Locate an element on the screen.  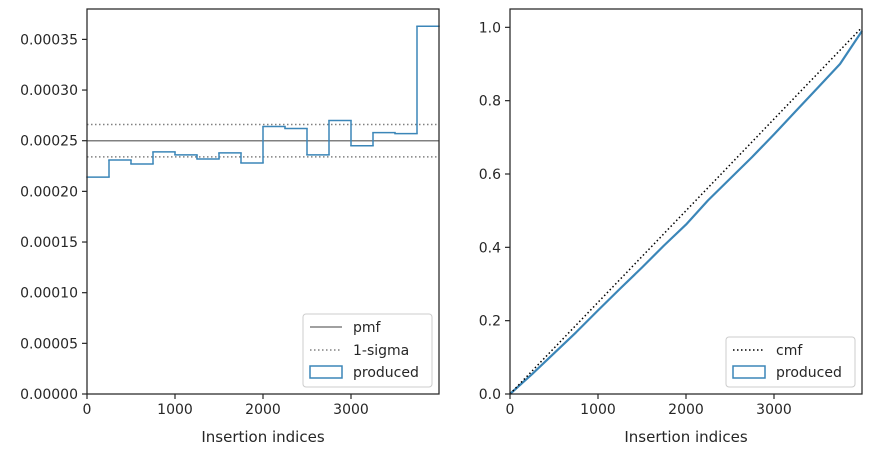
right-x-ticks: 0 1000 2000 3000 is located at coordinates (649, 406).